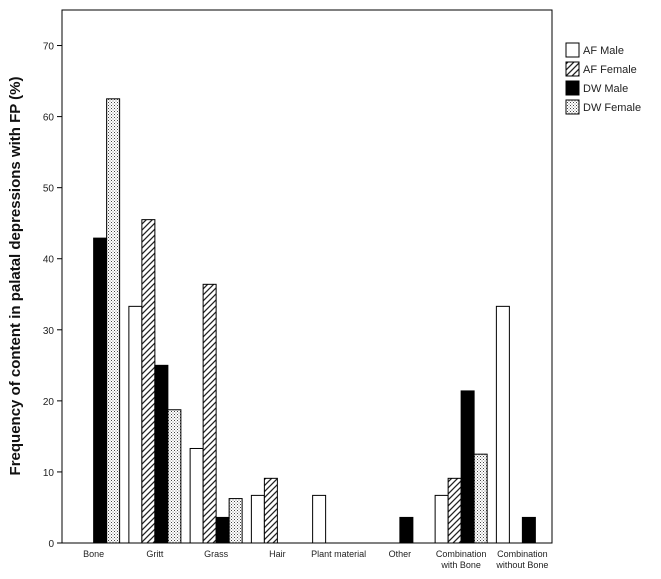  Describe the element at coordinates (610, 70) in the screenshot. I see `legend-label: AF Female` at that location.